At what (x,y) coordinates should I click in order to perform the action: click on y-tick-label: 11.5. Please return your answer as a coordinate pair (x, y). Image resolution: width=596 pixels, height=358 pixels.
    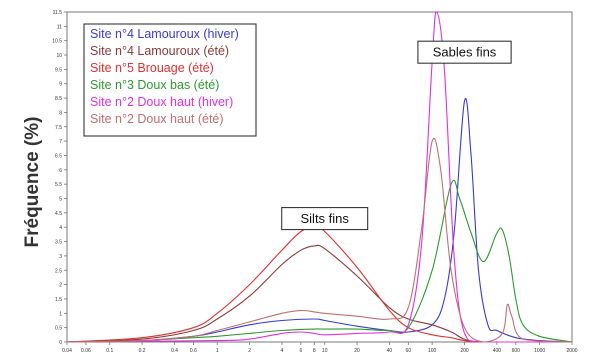
    Looking at the image, I should click on (58, 13).